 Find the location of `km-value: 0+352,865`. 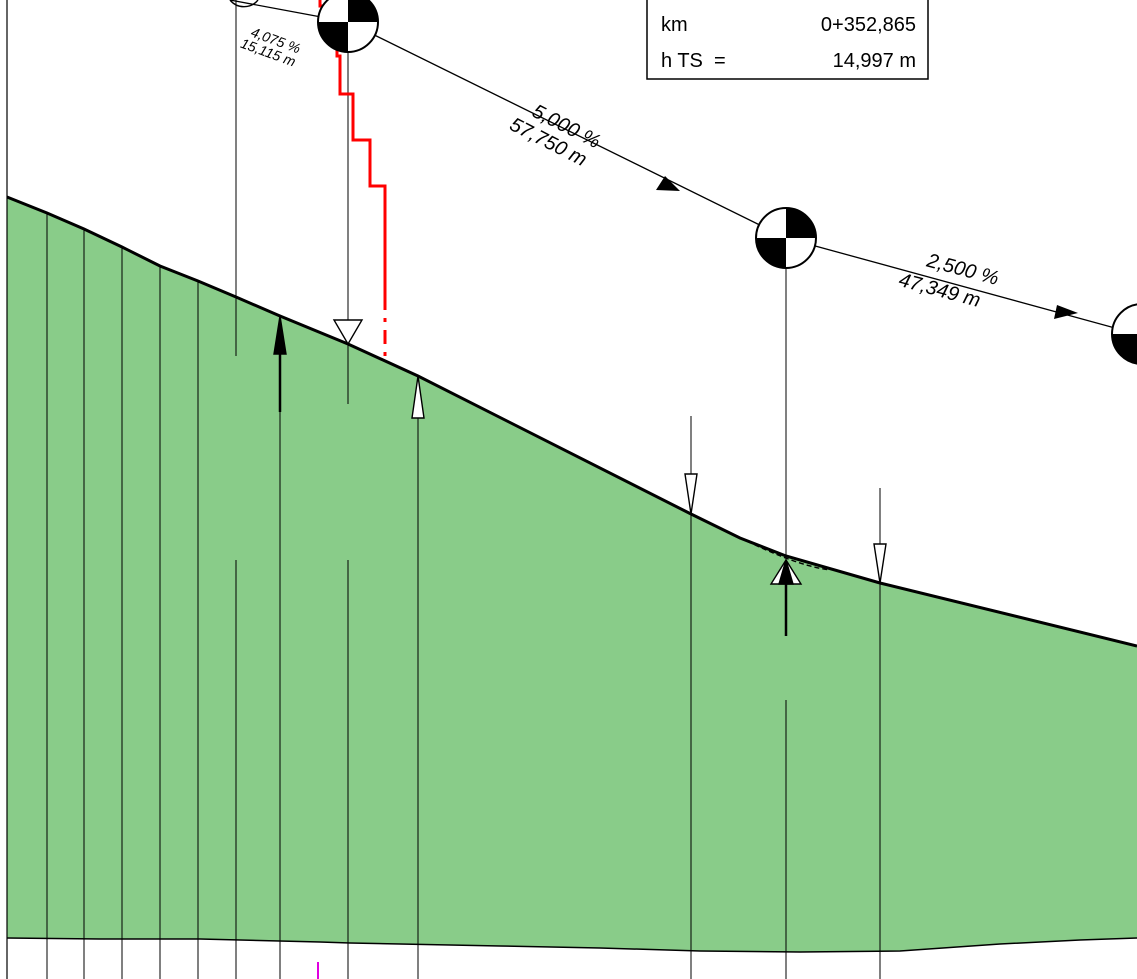

km-value: 0+352,865 is located at coordinates (868, 25).